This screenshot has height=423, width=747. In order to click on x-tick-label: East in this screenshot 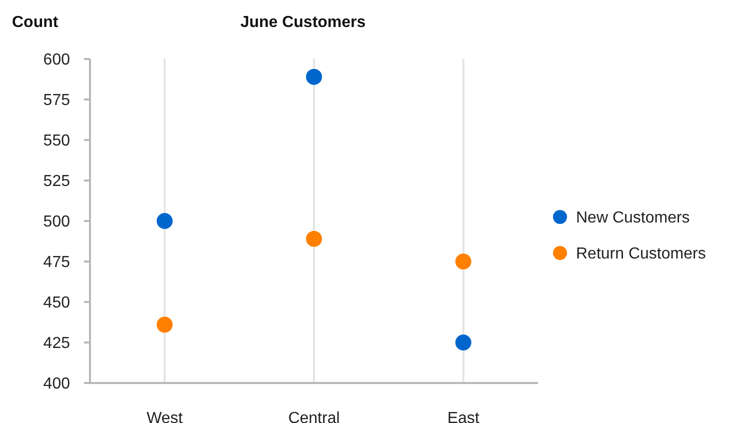, I will do `click(463, 416)`.